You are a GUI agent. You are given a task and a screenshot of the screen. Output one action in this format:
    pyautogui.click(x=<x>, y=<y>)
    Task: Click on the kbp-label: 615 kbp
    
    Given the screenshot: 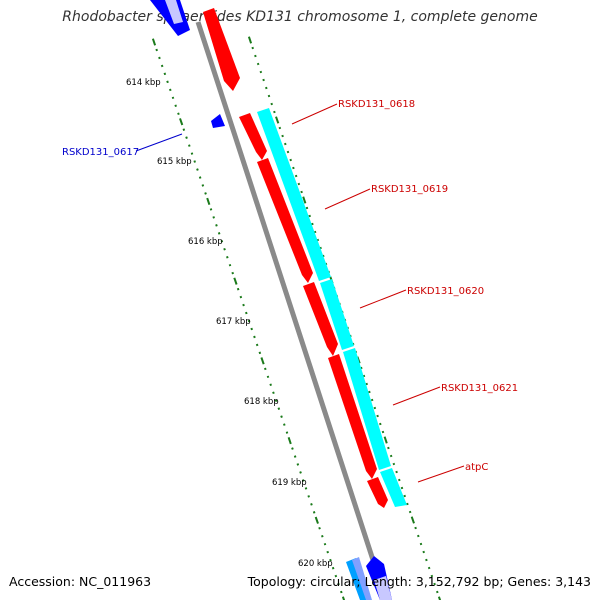 What is the action you would take?
    pyautogui.click(x=174, y=162)
    